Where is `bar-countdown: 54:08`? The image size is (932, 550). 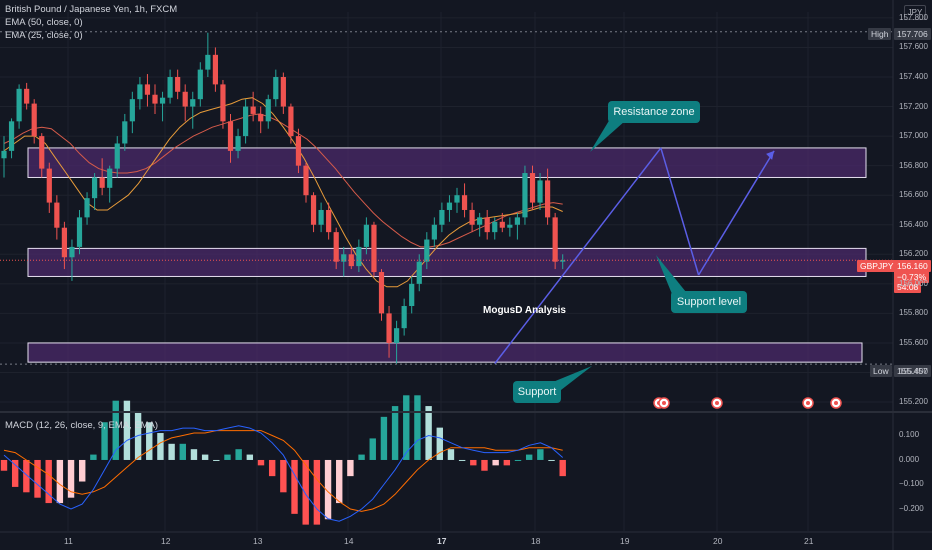
bar-countdown: 54:08 is located at coordinates (908, 287).